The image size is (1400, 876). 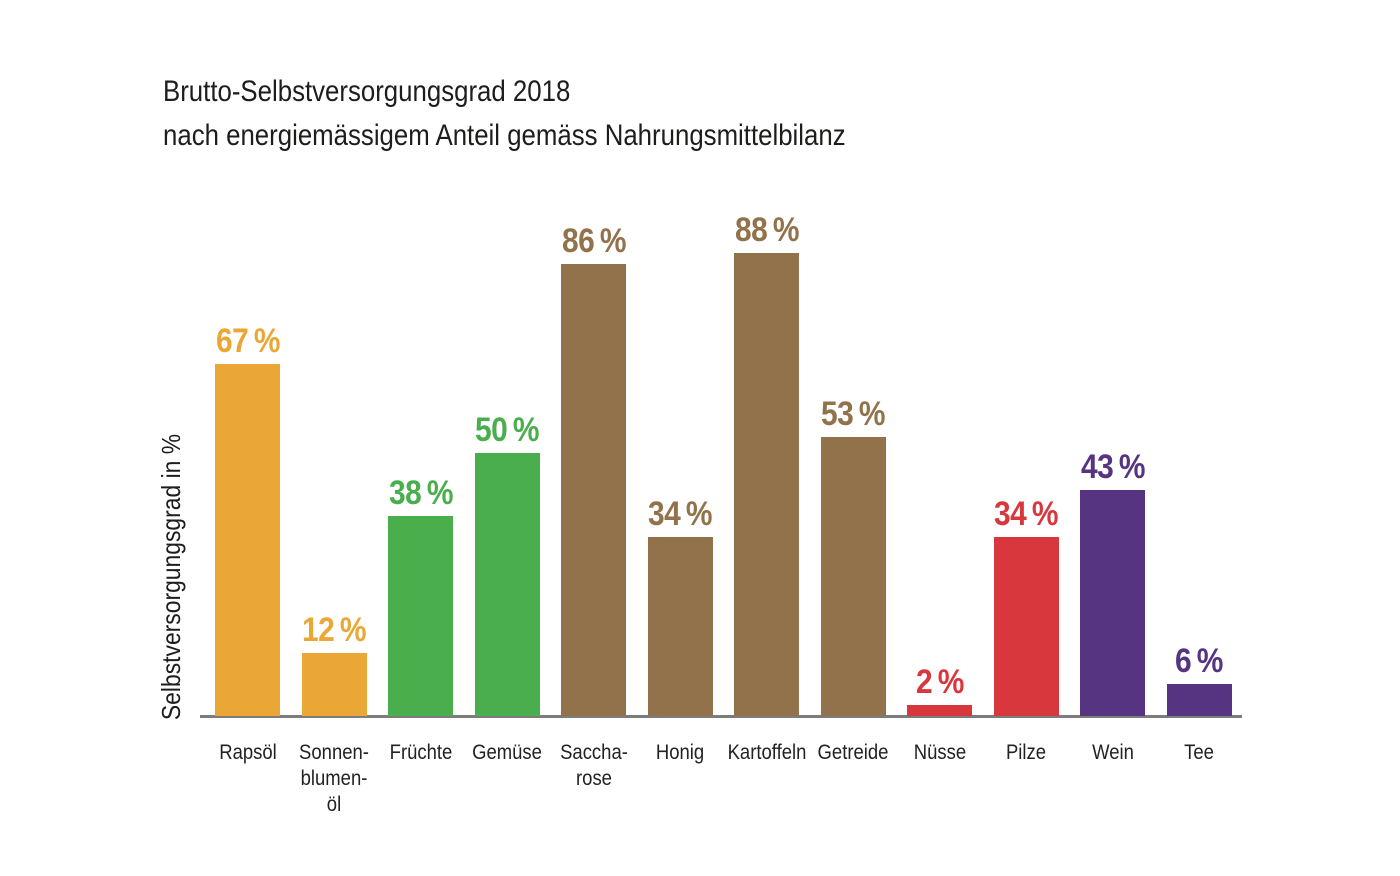 What do you see at coordinates (1112, 752) in the screenshot?
I see `x-axis-label: Wein` at bounding box center [1112, 752].